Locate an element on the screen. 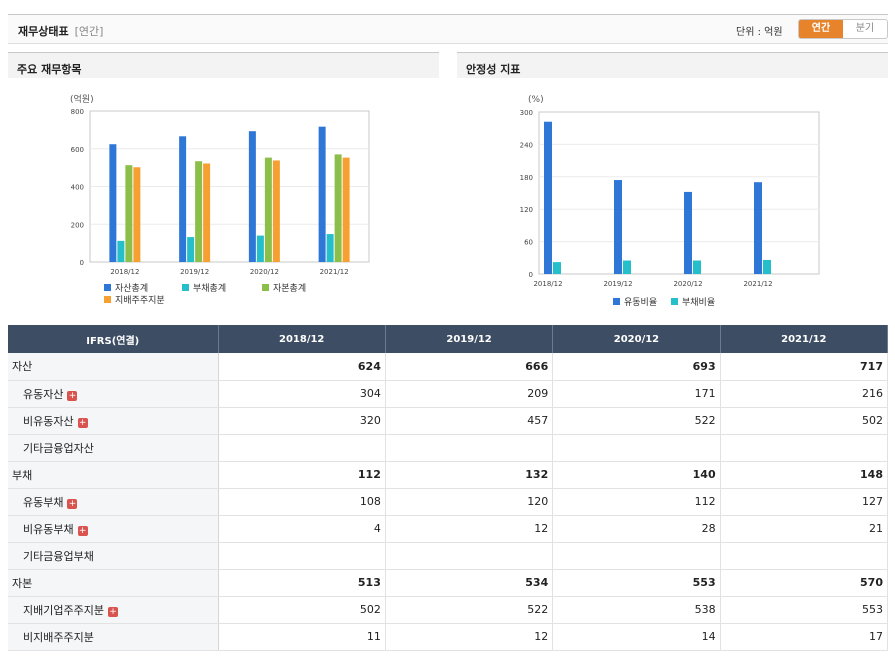 This screenshot has width=895, height=663. value-cell: 538 is located at coordinates (636, 610).